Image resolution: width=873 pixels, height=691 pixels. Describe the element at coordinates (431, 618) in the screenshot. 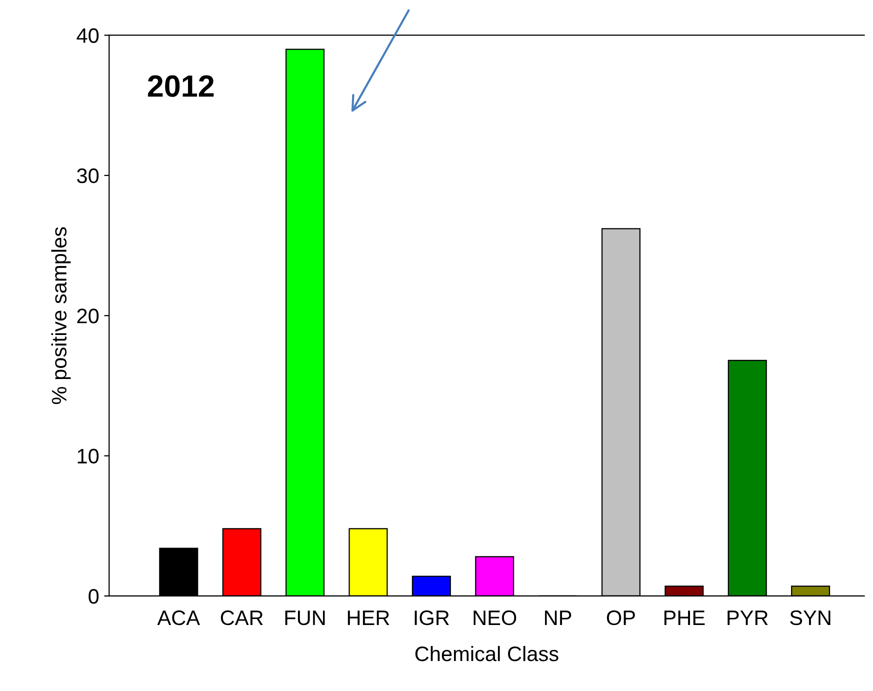

I see `x-tick-label: IGR` at that location.